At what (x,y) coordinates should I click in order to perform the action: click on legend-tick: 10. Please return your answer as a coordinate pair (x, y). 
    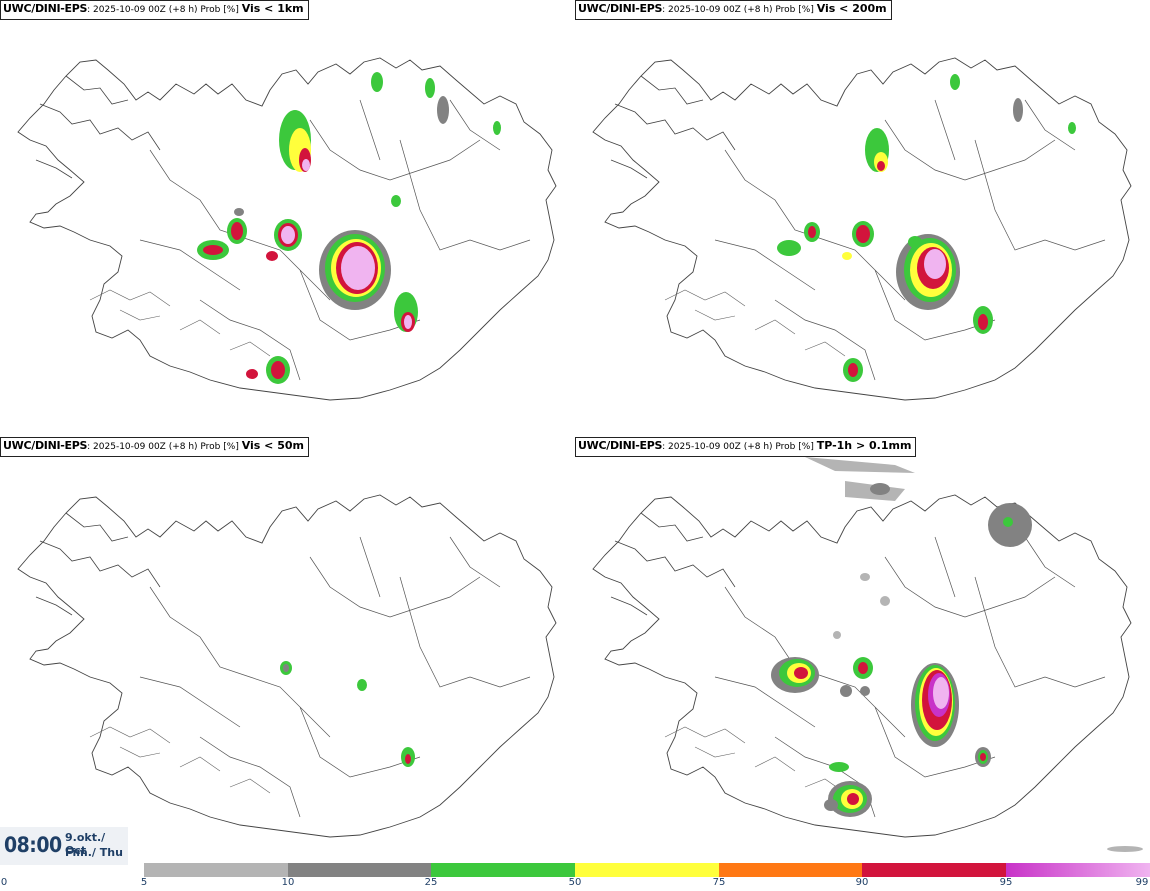
    Looking at the image, I should click on (288, 882).